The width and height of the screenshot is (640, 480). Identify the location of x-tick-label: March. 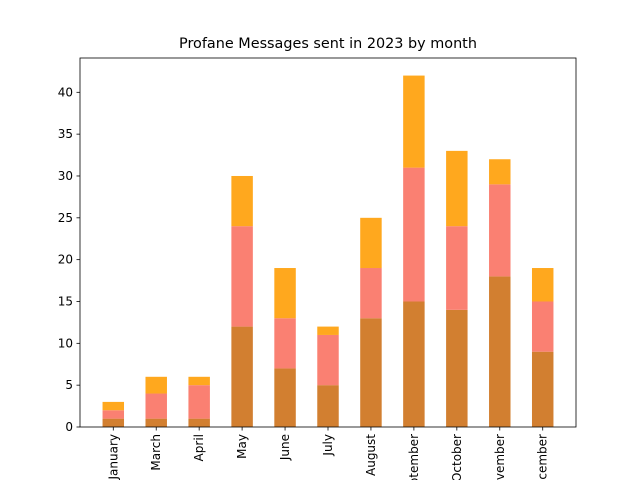
(156, 452).